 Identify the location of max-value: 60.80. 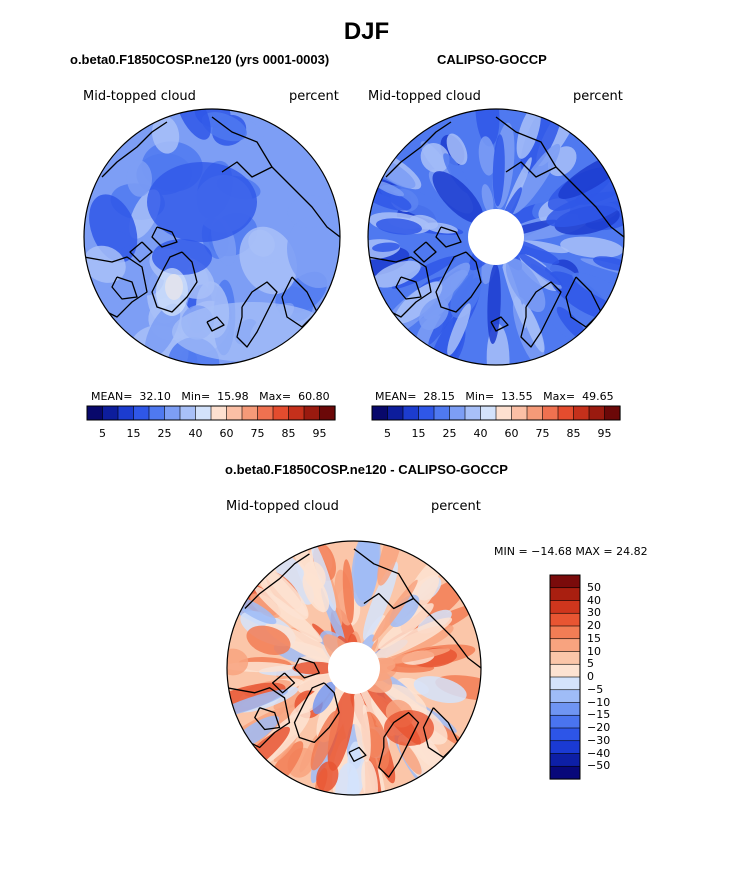
(314, 396).